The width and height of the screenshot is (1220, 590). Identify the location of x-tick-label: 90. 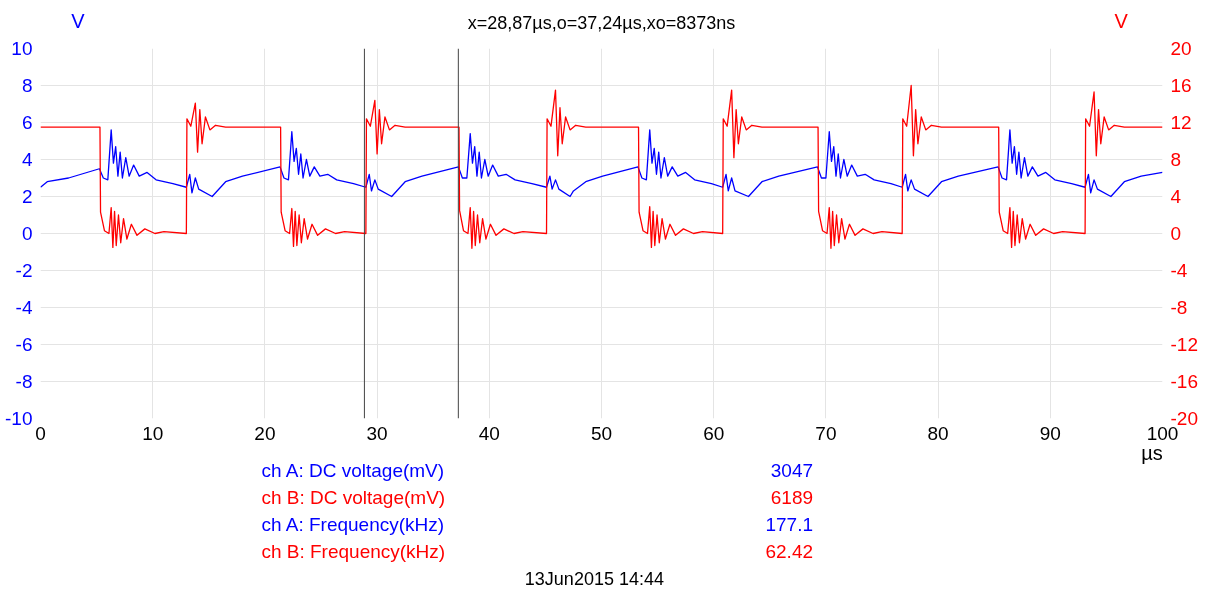
(1050, 433).